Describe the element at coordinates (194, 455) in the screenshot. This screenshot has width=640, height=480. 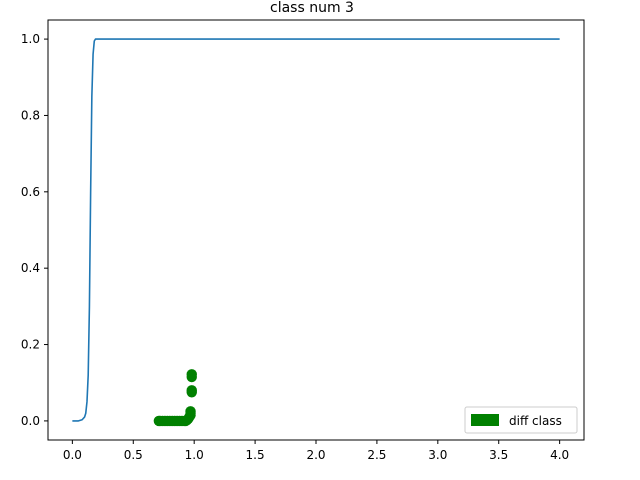
I see `x-tick-label: 1.0` at that location.